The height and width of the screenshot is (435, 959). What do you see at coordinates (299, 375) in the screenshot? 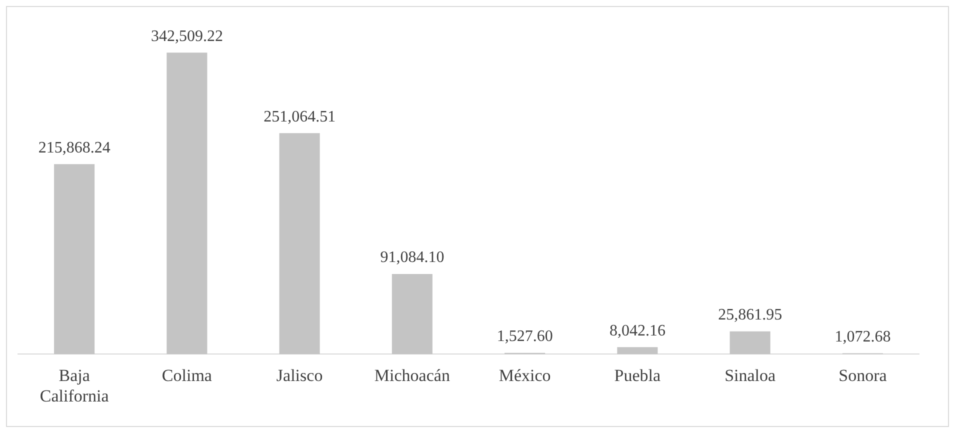
I see `x-tick-label: Jalisco` at bounding box center [299, 375].